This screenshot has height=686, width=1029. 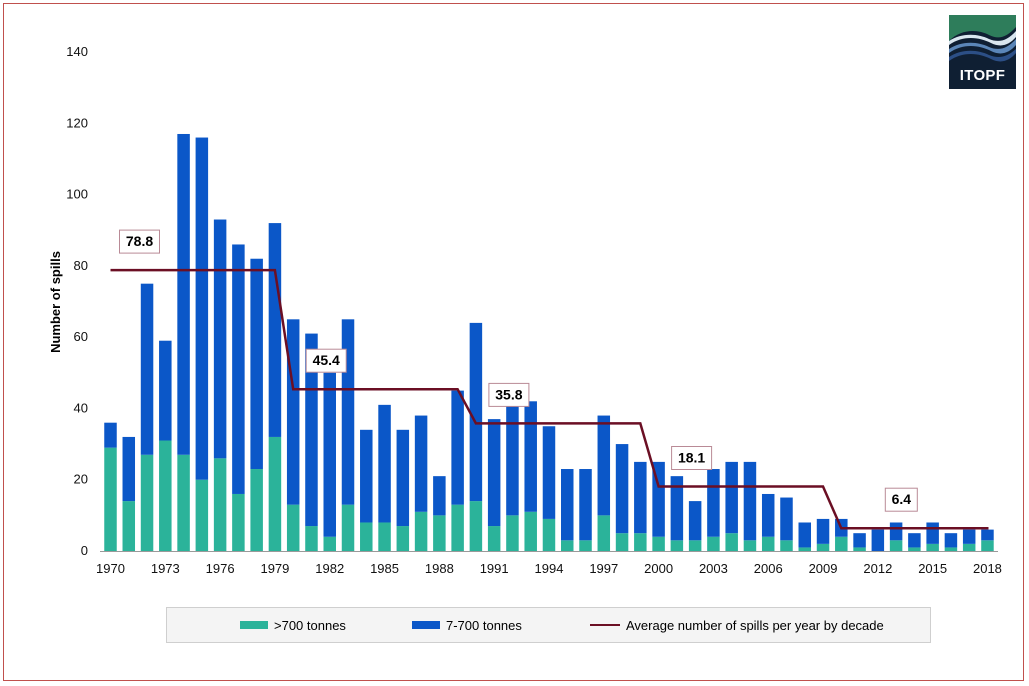 What do you see at coordinates (293, 412) in the screenshot?
I see `bar-1980-medium` at bounding box center [293, 412].